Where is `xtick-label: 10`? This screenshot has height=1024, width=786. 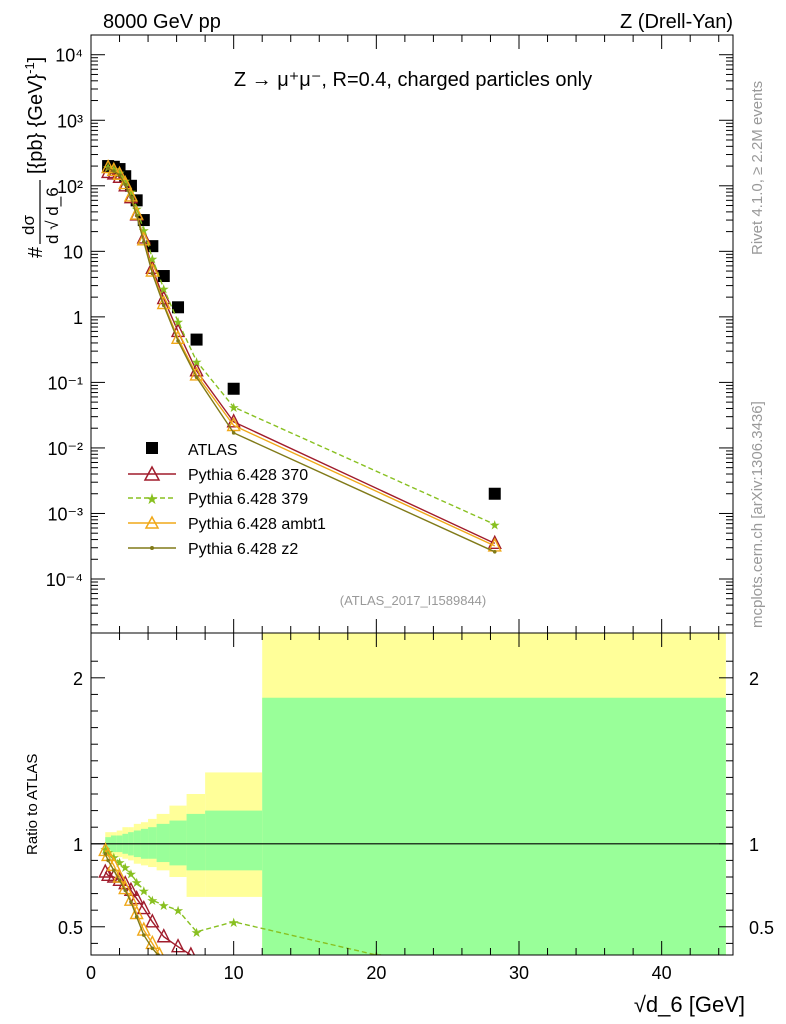 xtick-label: 10 is located at coordinates (234, 973).